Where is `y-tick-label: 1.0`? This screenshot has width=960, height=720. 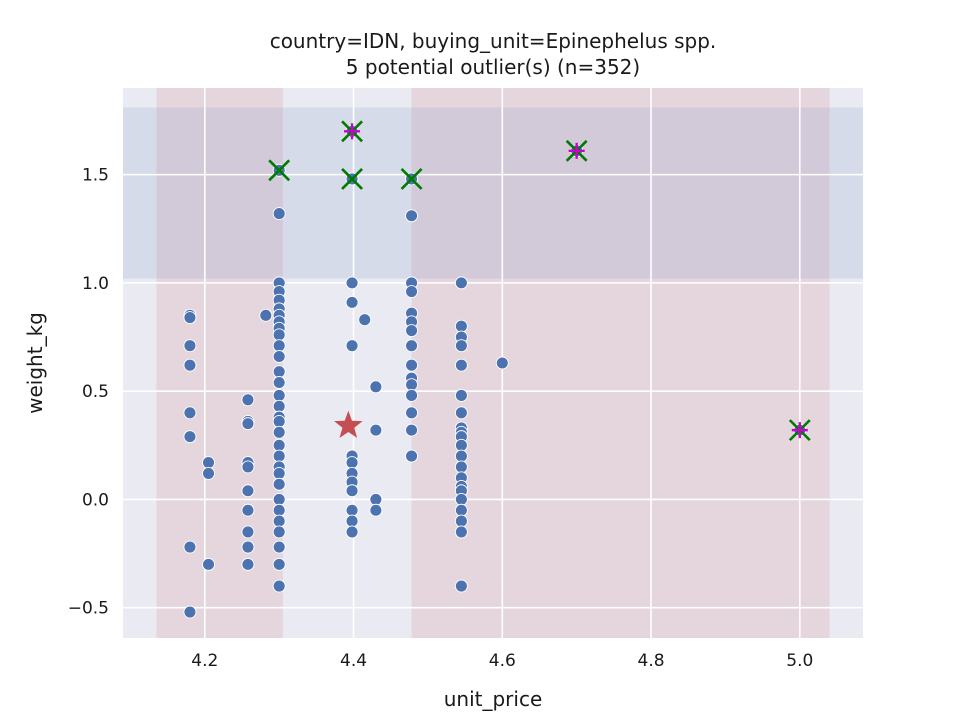
y-tick-label: 1.0 is located at coordinates (95, 284).